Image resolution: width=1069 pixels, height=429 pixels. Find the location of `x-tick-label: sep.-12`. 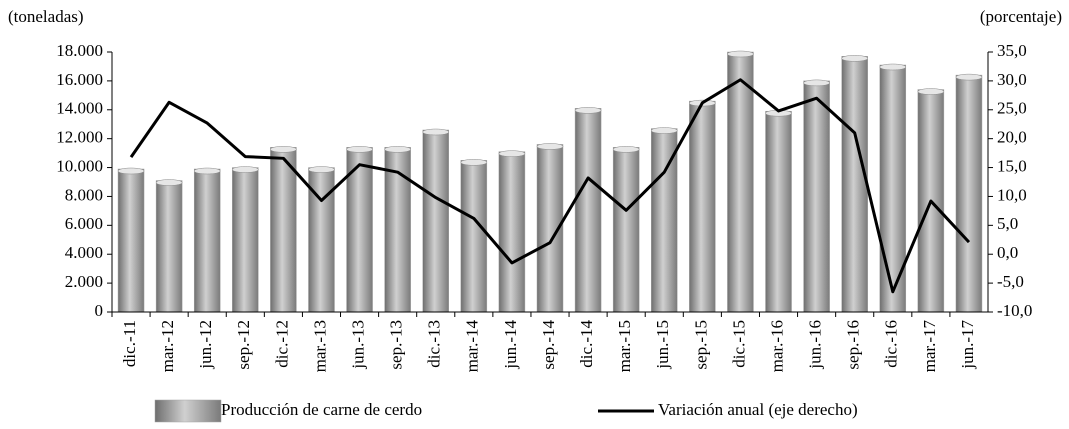

x-tick-label: sep.-12 is located at coordinates (243, 345).